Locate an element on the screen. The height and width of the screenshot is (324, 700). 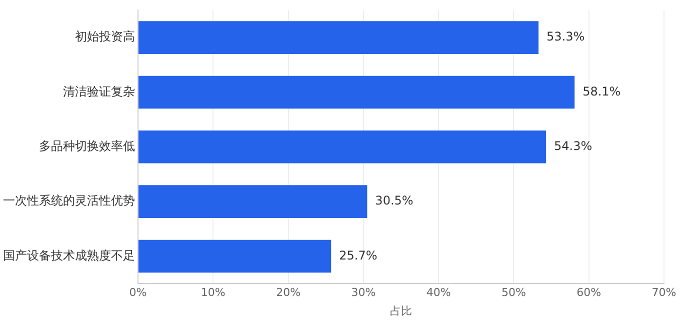
x-tick-label: 50% is located at coordinates (513, 293).